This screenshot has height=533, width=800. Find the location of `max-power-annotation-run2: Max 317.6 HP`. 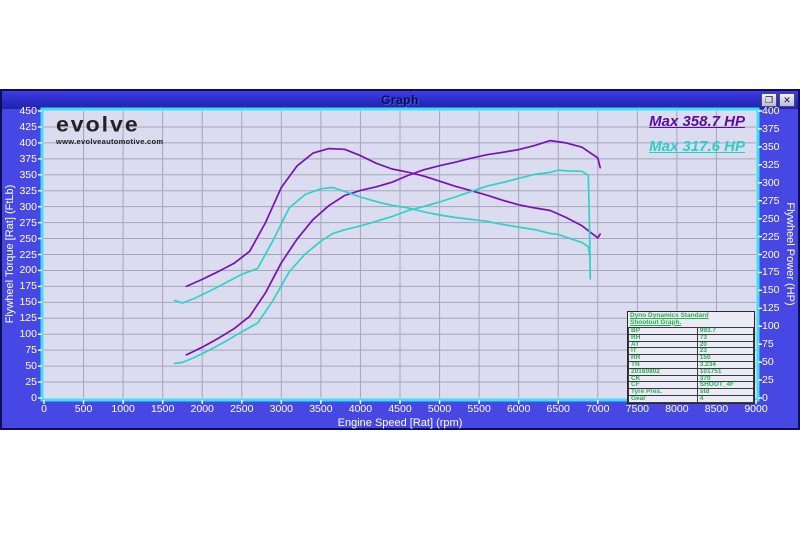

max-power-annotation-run2: Max 317.6 HP is located at coordinates (697, 146).